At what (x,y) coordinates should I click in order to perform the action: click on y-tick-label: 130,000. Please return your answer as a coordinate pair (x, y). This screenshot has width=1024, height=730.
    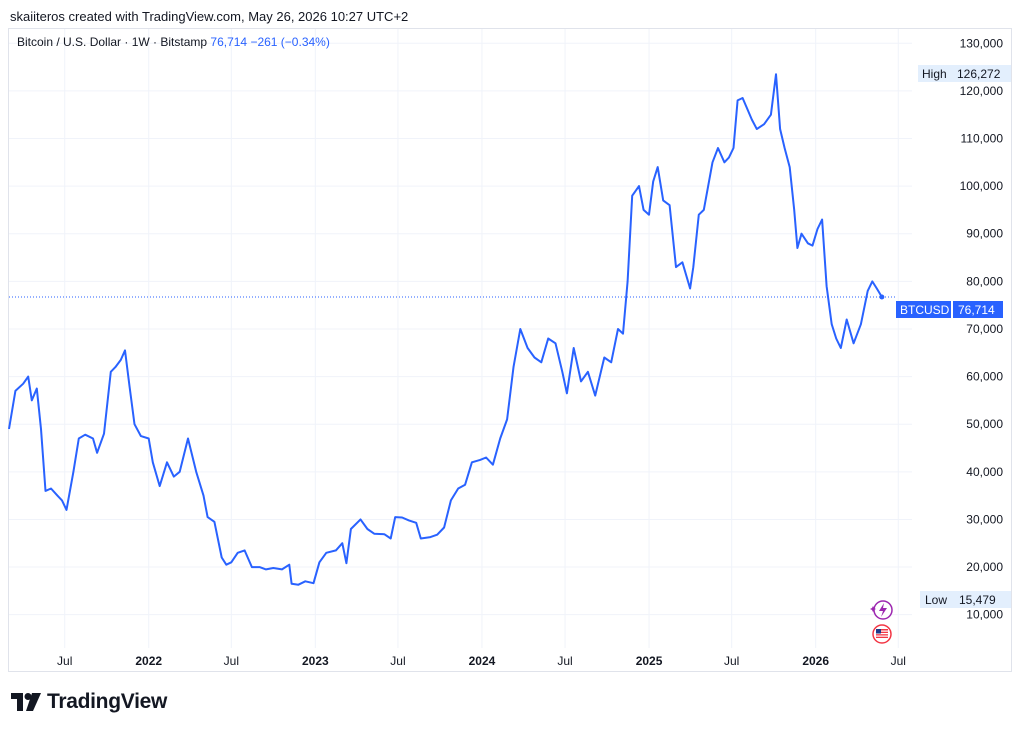
    Looking at the image, I should click on (982, 43).